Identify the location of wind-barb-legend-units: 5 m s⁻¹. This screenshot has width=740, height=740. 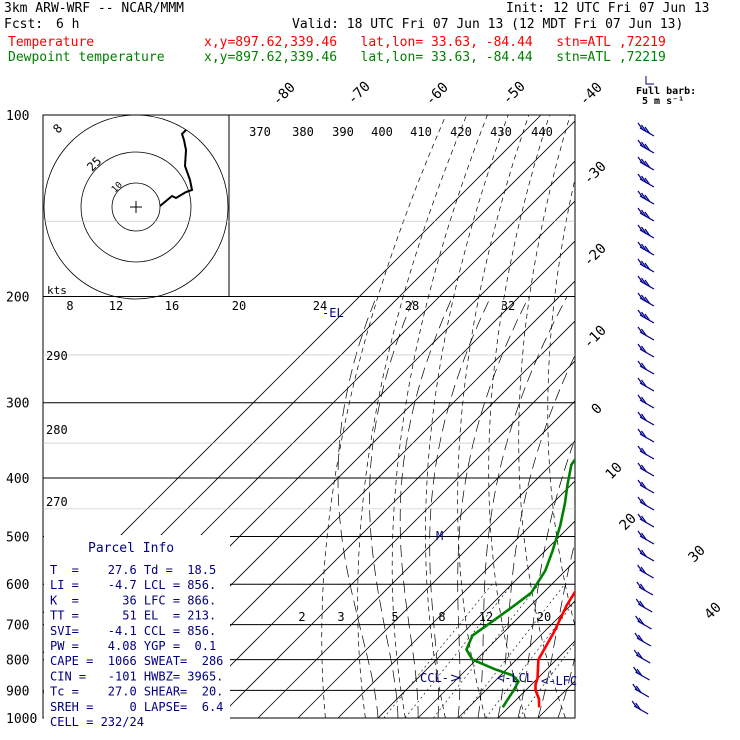
(663, 101).